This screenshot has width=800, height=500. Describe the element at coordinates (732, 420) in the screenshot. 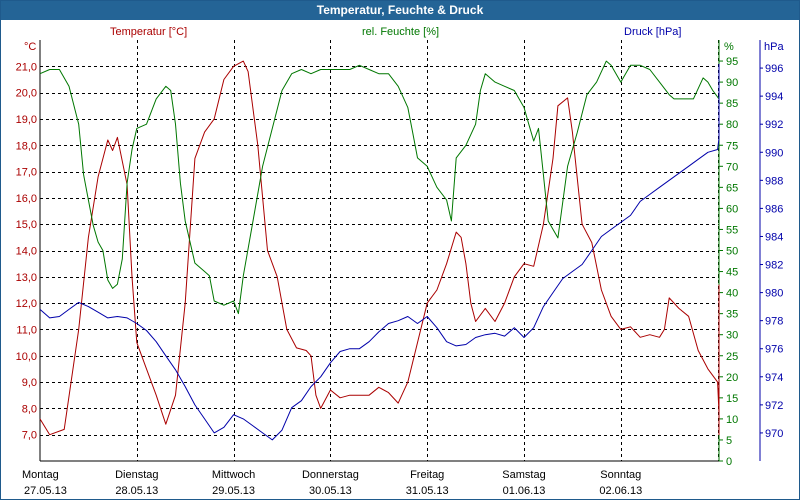

I see `humidity-tick-label: 10` at that location.